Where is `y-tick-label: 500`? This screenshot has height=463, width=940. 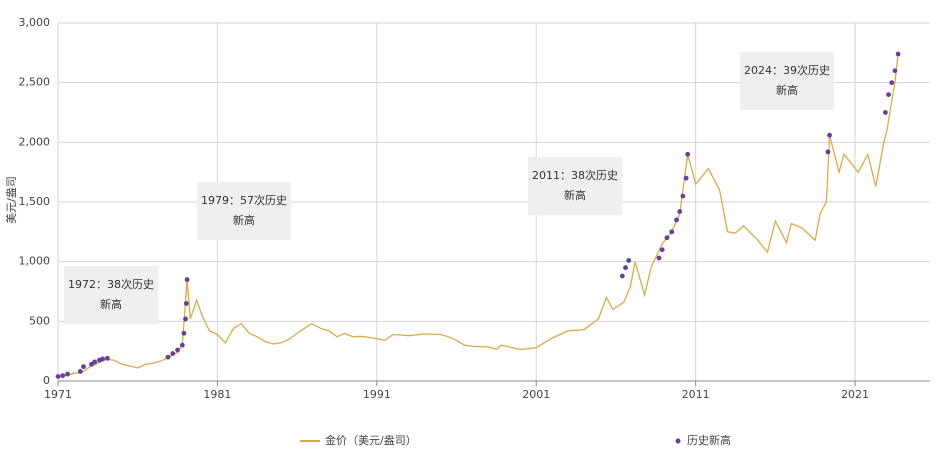
y-tick-label: 500 is located at coordinates (39, 320).